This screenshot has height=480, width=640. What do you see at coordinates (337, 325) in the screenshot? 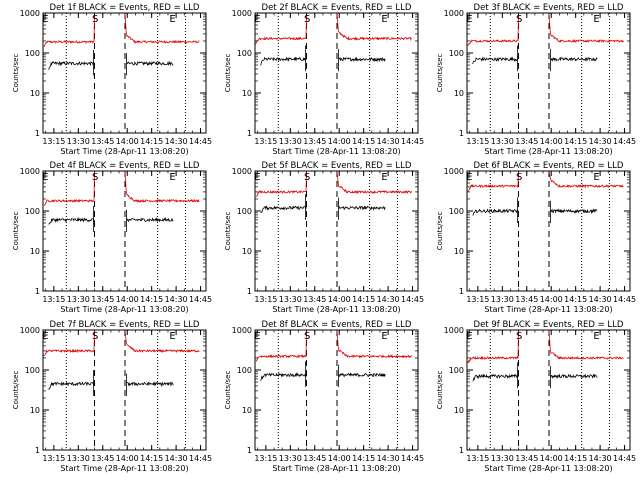
I see `panel-title: Det 8f BLACK = Events, RED = LLD` at bounding box center [337, 325].